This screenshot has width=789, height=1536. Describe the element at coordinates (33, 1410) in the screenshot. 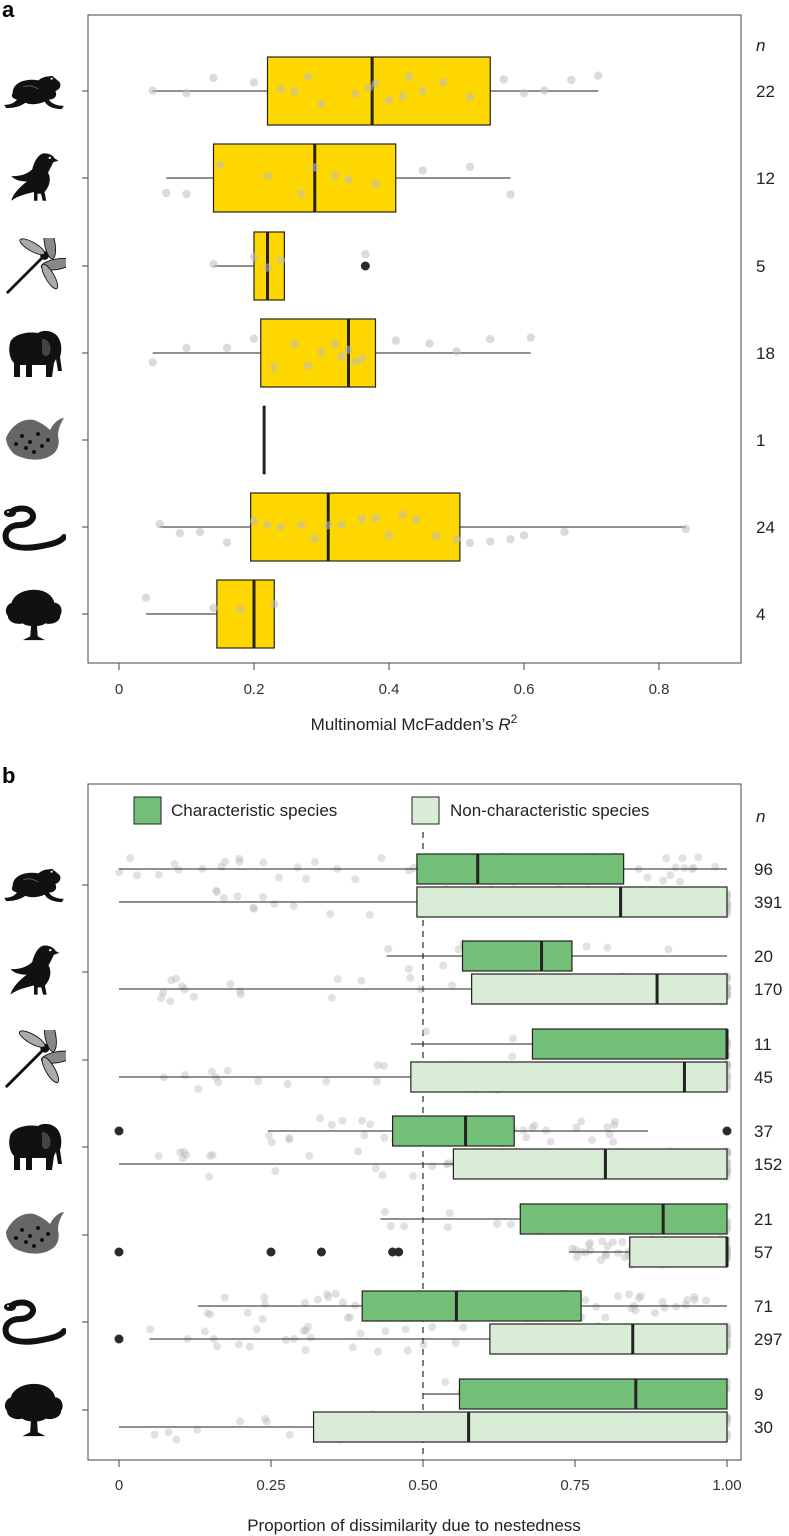

I see `tree-icon` at that location.